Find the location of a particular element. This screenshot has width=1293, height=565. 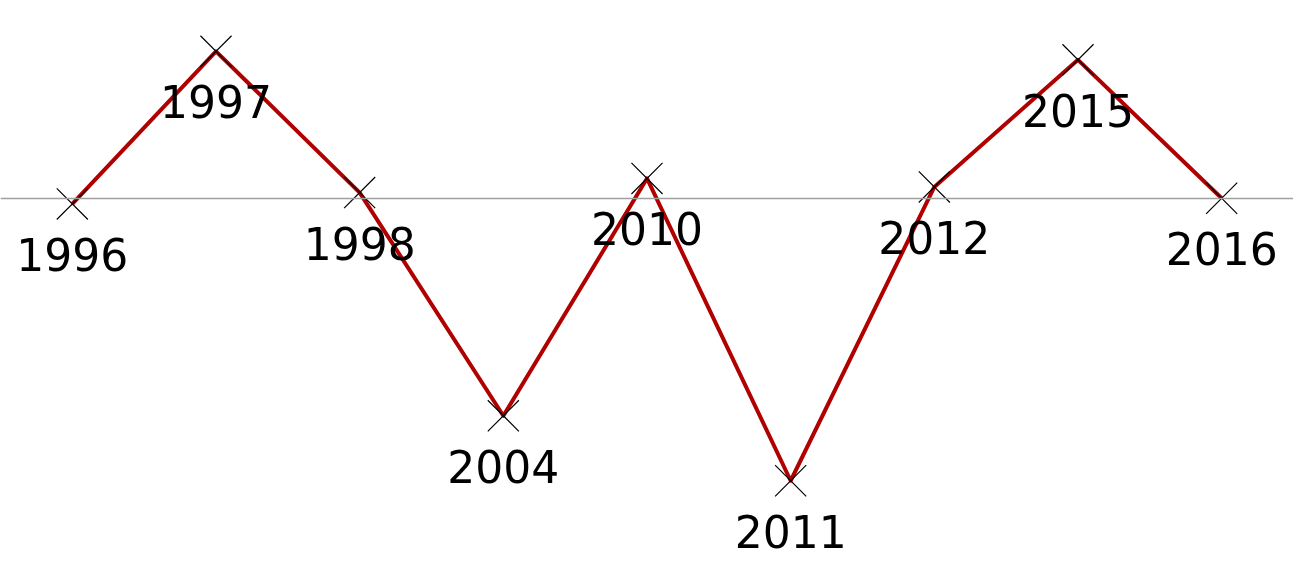

x-tick-label: 1996 is located at coordinates (72, 255).